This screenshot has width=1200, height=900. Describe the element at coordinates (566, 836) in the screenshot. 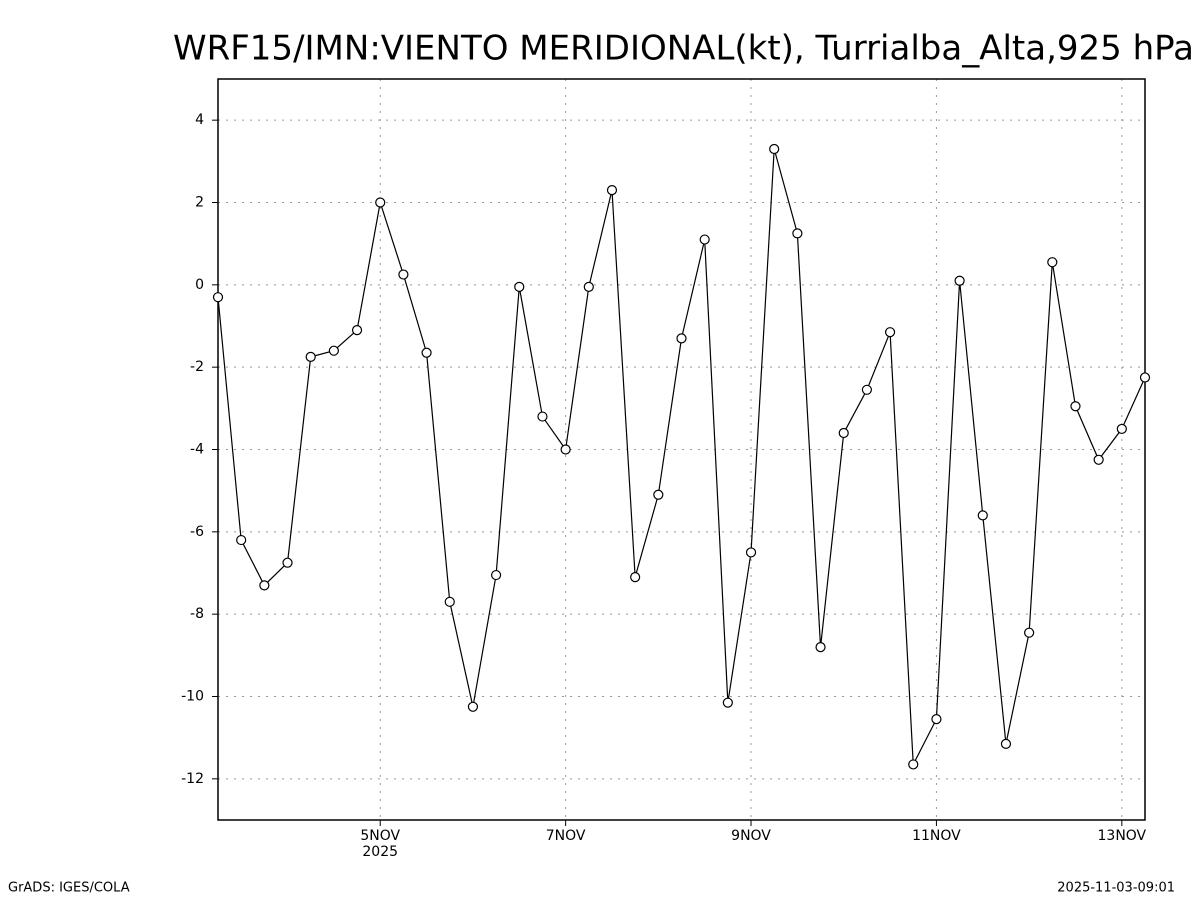

I see `x-tick-label: 7NOV` at that location.